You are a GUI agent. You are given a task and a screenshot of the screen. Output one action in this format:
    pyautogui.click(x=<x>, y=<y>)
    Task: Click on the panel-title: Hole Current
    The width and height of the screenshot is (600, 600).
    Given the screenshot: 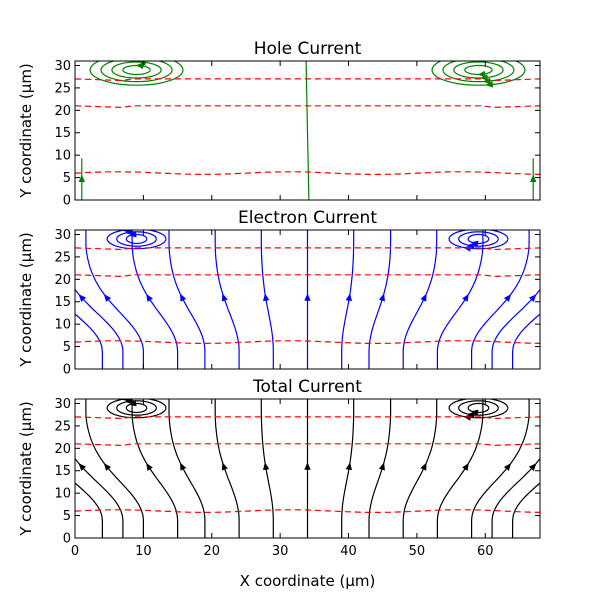 What is the action you would take?
    pyautogui.click(x=308, y=49)
    